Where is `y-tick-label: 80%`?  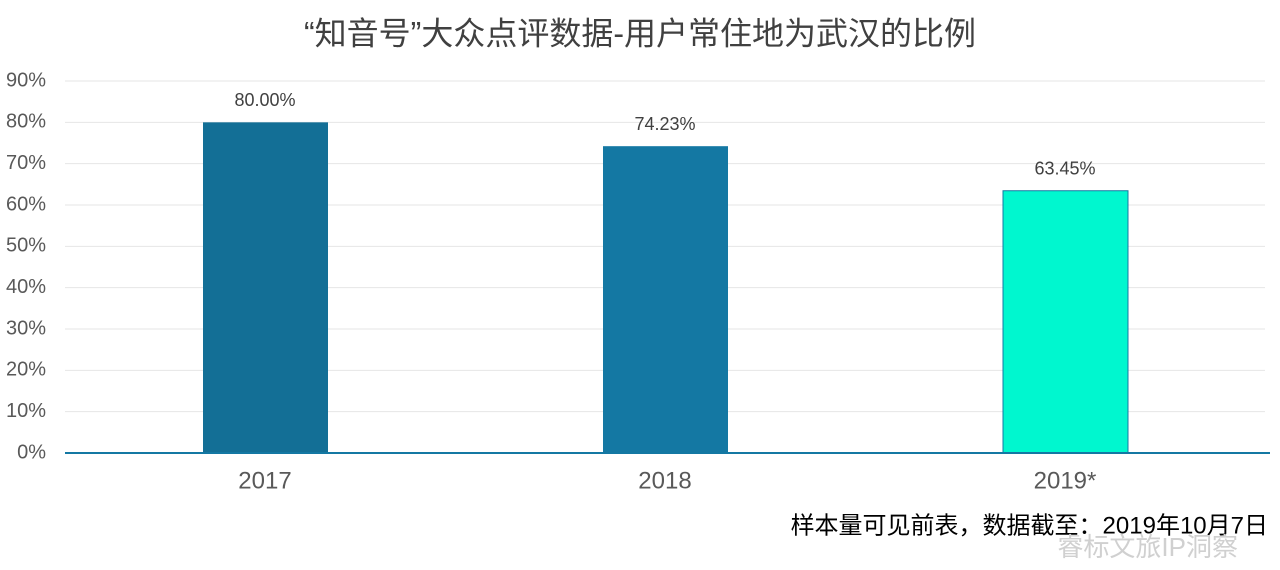 y-tick-label: 80% is located at coordinates (26, 122).